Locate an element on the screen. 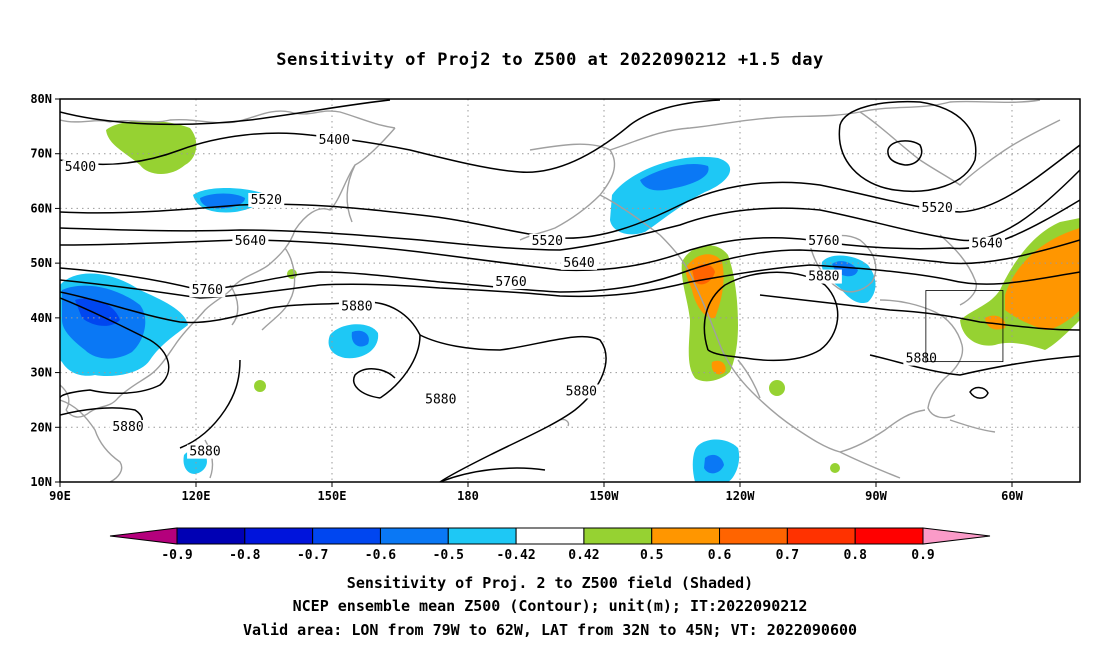 Image resolution: width=1100 pixels, height=650 pixels. contour-line-5880-pacific is located at coordinates (513, 408).